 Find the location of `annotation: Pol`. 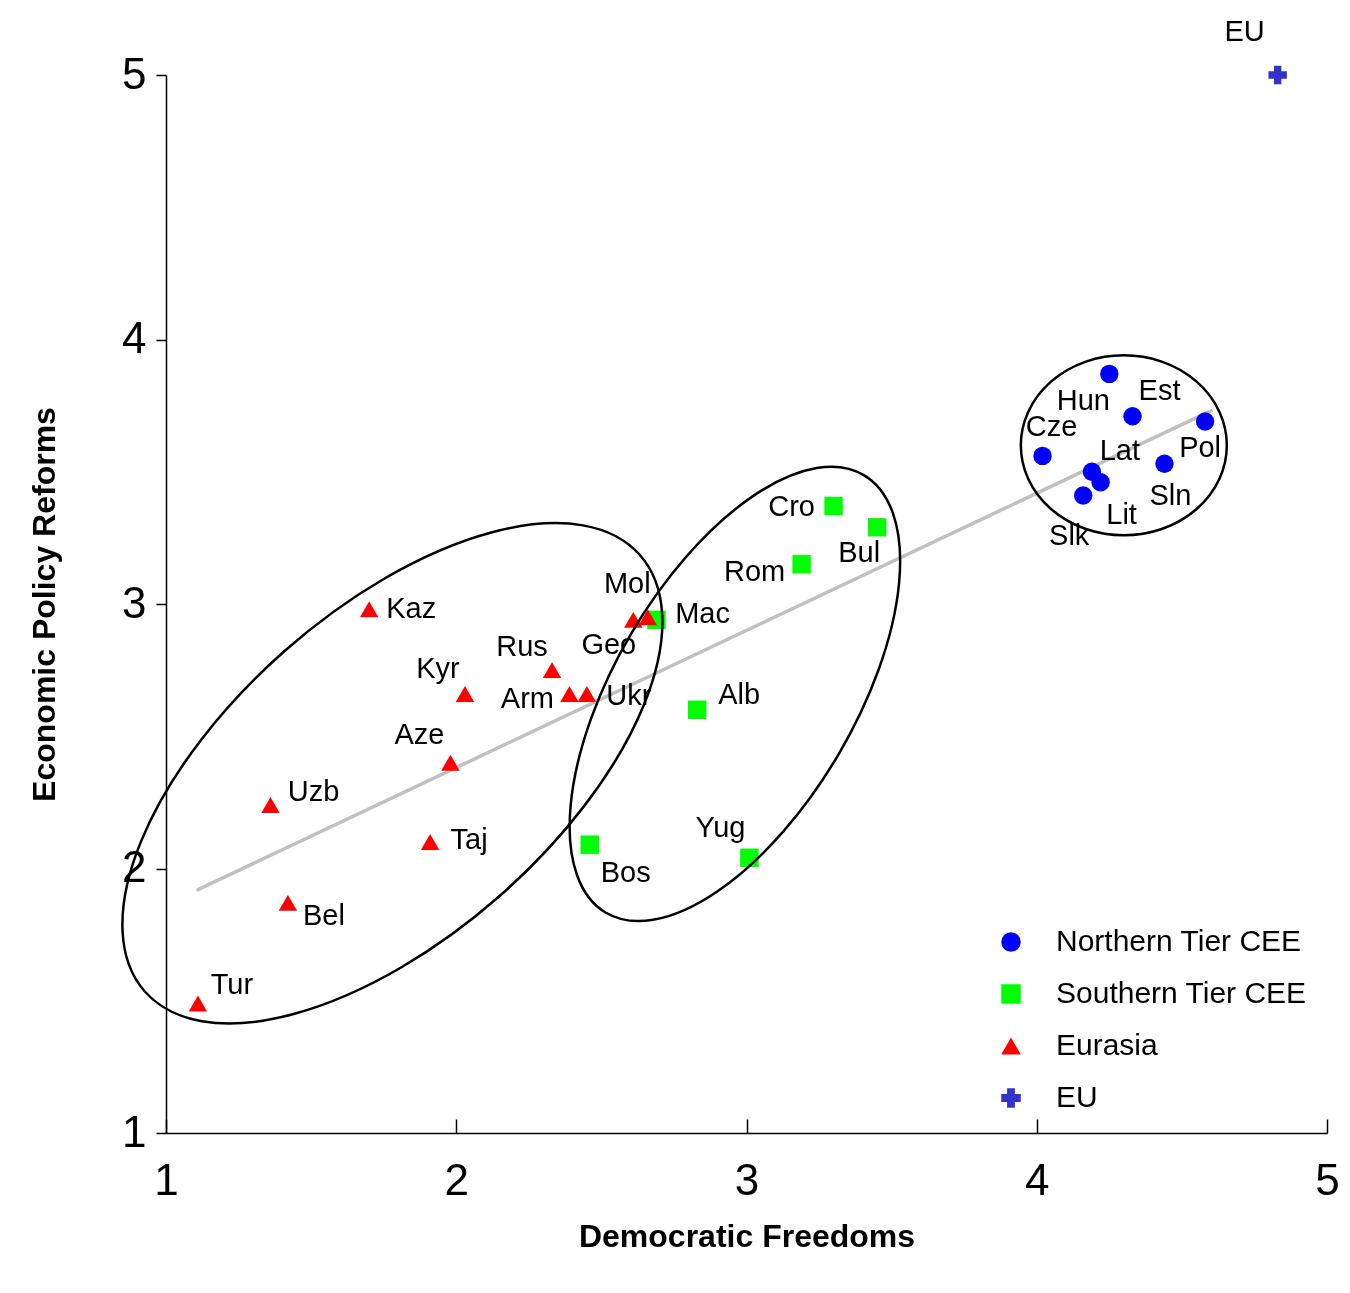

annotation: Pol is located at coordinates (1200, 447).